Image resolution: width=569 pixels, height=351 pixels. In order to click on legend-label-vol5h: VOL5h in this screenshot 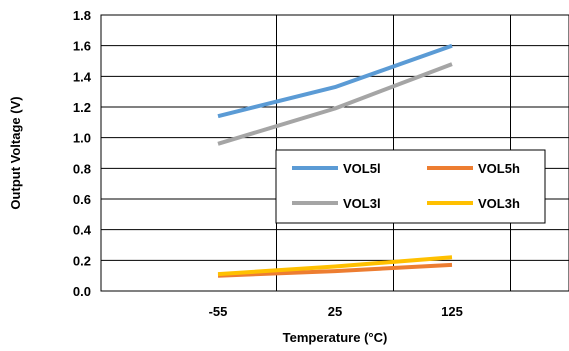, I will do `click(499, 168)`.